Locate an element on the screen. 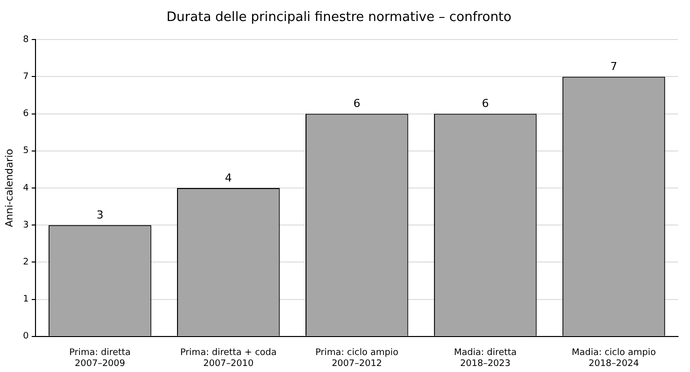 The width and height of the screenshot is (690, 372). x-tick-label: Prima: diretta + coda 2007–2010 is located at coordinates (228, 358).